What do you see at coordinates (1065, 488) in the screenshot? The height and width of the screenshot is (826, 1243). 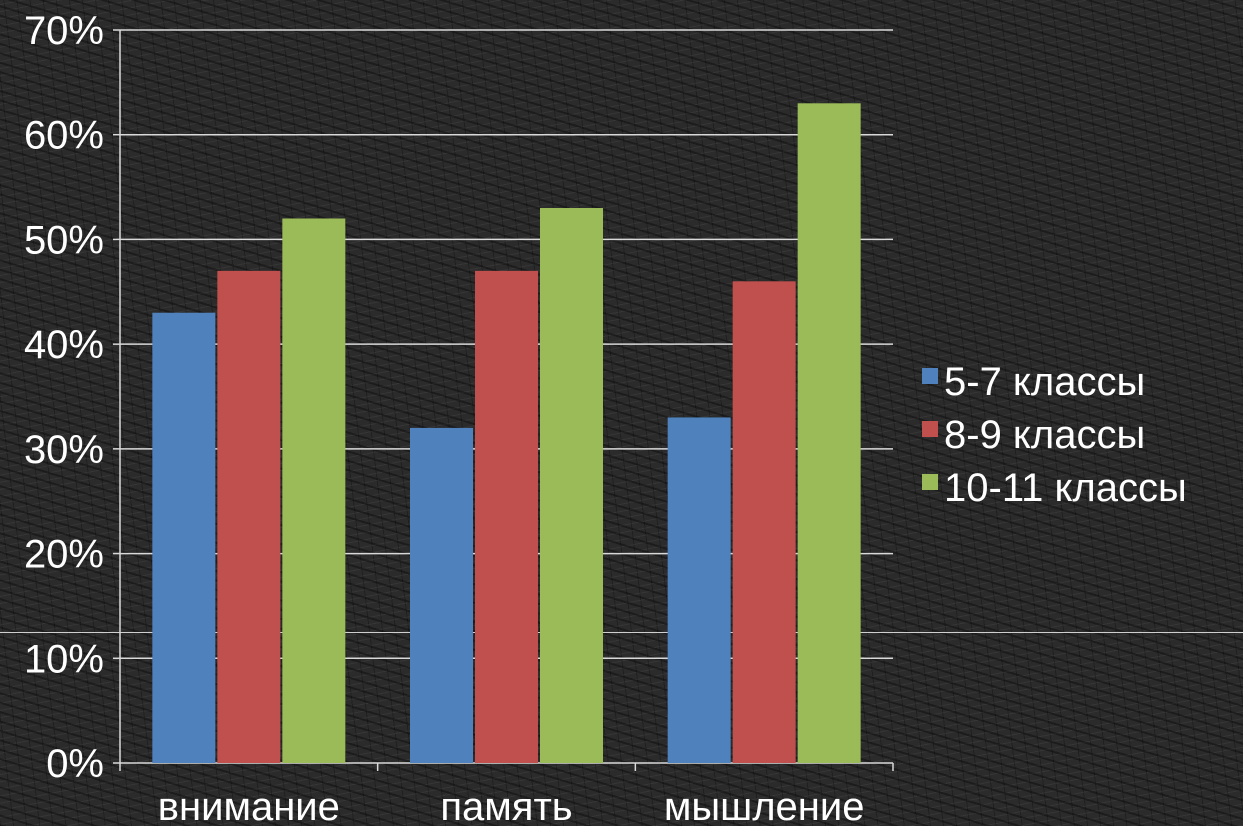 I see `legend-label: 10-11 классы` at bounding box center [1065, 488].